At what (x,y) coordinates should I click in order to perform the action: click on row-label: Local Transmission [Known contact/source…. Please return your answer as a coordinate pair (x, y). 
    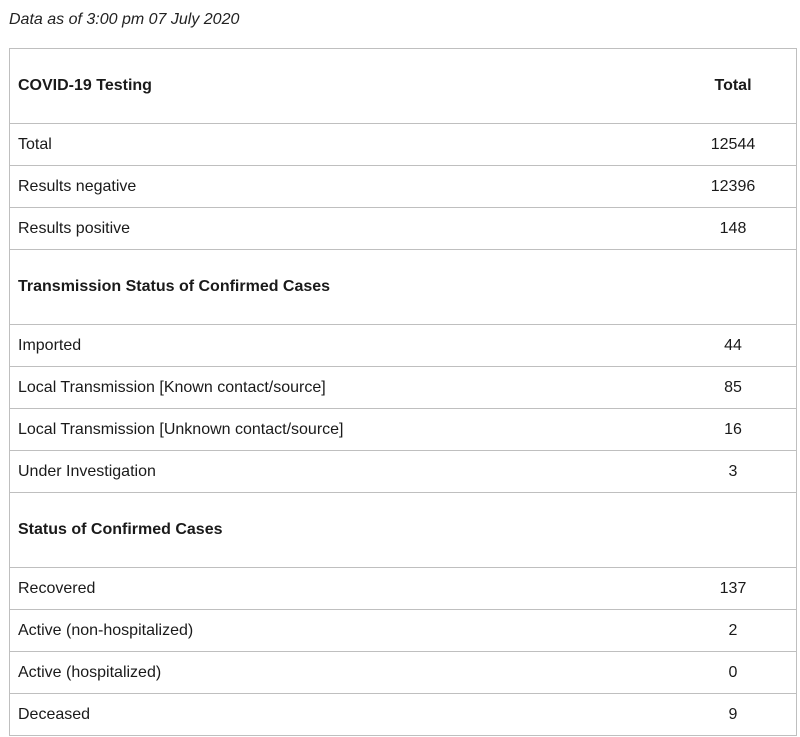
    Looking at the image, I should click on (339, 387).